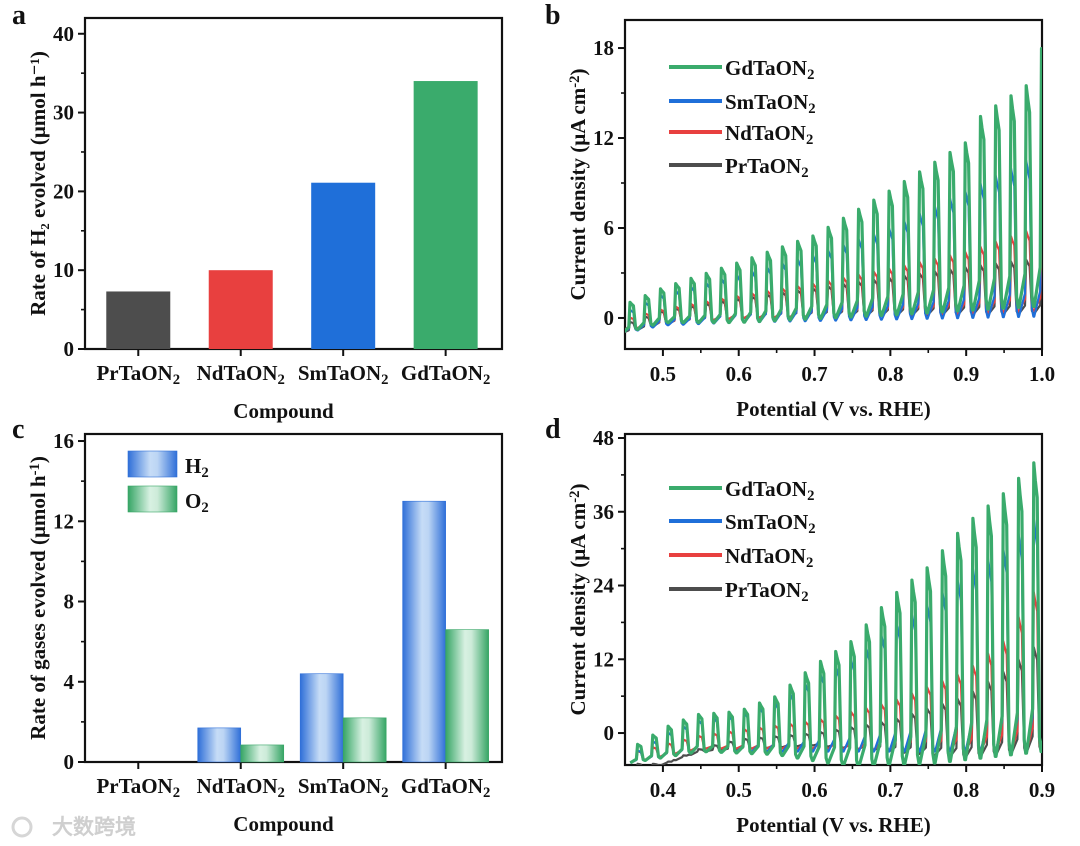 The image size is (1080, 846). What do you see at coordinates (197, 467) in the screenshot?
I see `legend-label: H2` at bounding box center [197, 467].